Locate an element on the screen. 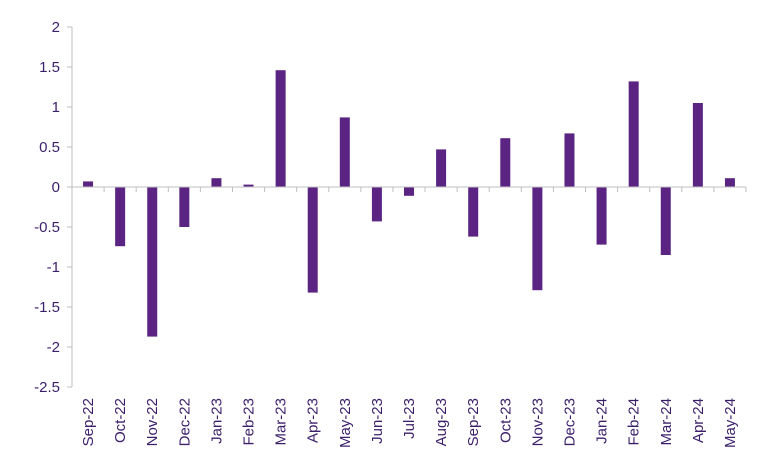 The width and height of the screenshot is (766, 472). x-tick-label: Sep-22 is located at coordinates (88, 422).